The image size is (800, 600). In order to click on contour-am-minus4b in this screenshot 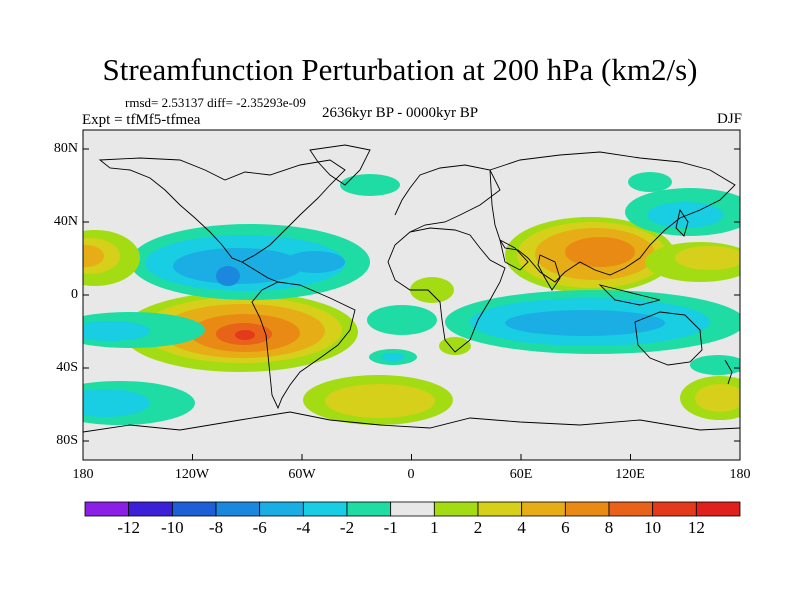, I will do `click(315, 262)`.